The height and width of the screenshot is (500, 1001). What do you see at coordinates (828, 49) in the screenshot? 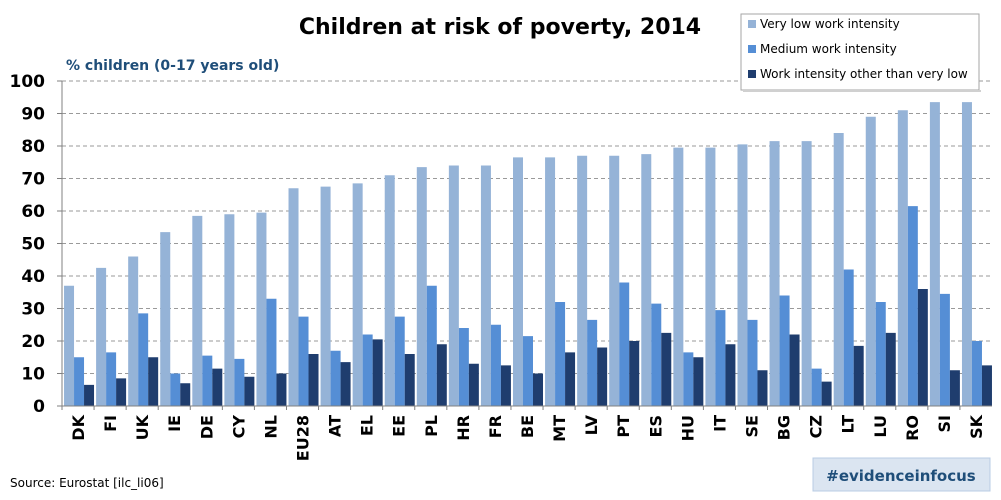
I see `legend-label: Medium work intensity` at bounding box center [828, 49].